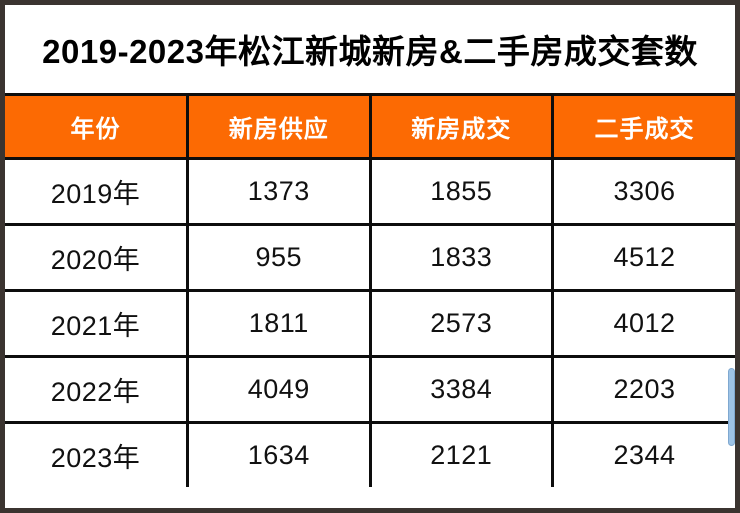  What do you see at coordinates (461, 126) in the screenshot?
I see `column-header-new-deals: 新房成交` at bounding box center [461, 126].